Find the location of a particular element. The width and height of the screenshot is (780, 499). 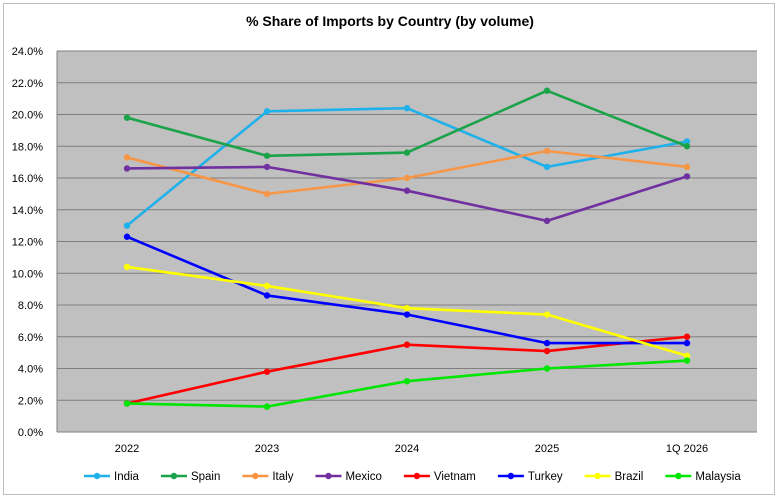

x-axis-ticks: 2022 2023 2024 2025 1Q 2026 is located at coordinates (411, 449).